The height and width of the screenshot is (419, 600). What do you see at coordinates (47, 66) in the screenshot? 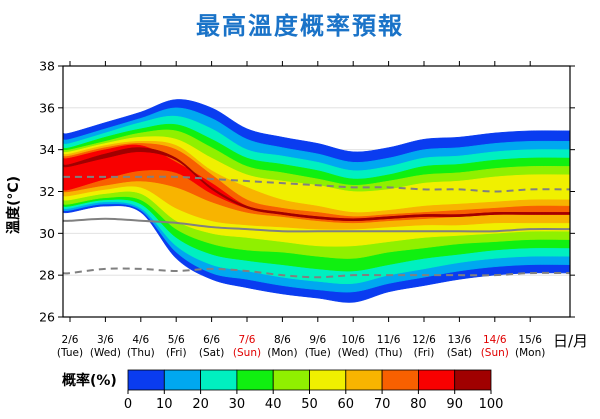
I see `y-tick-label: 38` at bounding box center [47, 66].